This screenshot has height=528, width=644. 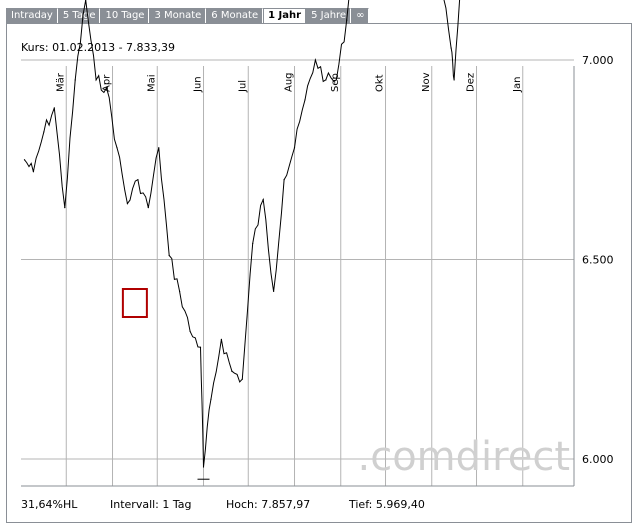 What do you see at coordinates (380, 83) in the screenshot?
I see `x-tick-label: Okt` at bounding box center [380, 83].